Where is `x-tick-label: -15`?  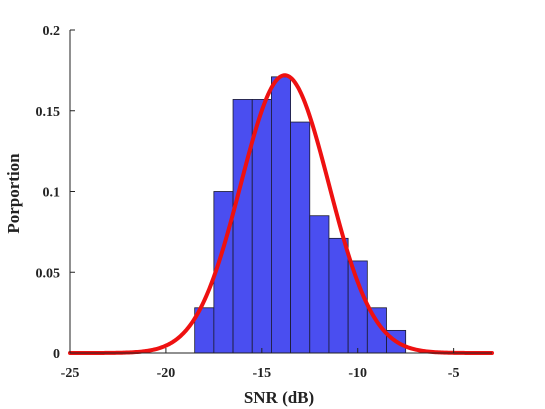 x-tick-label: -15 is located at coordinates (261, 373).